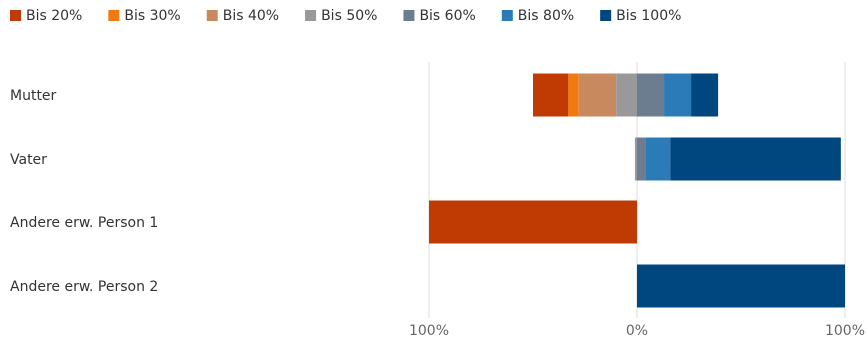  I want to click on legend-item: Bis 50%, so click(341, 16).